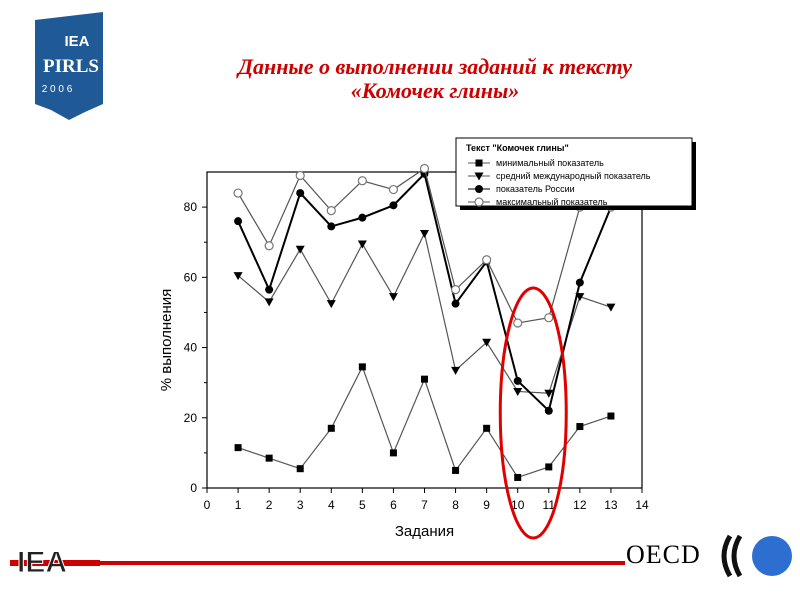  Describe the element at coordinates (552, 202) in the screenshot. I see `legend-entry: максимальный показатель` at that location.